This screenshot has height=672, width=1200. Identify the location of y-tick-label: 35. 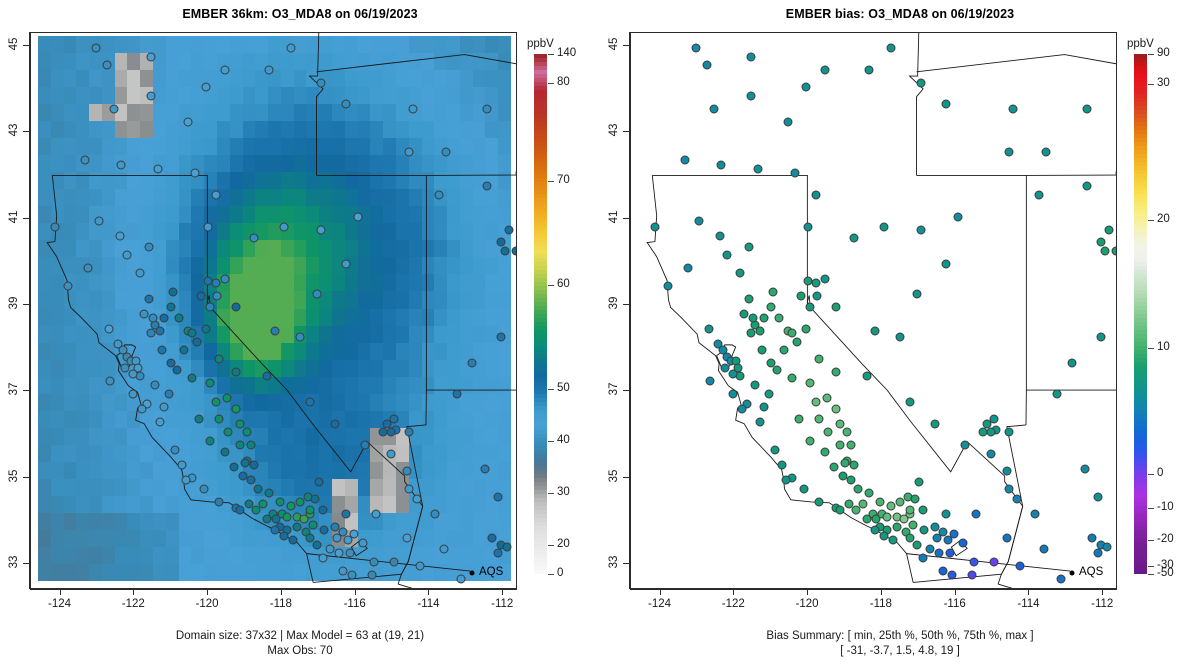
(614, 476).